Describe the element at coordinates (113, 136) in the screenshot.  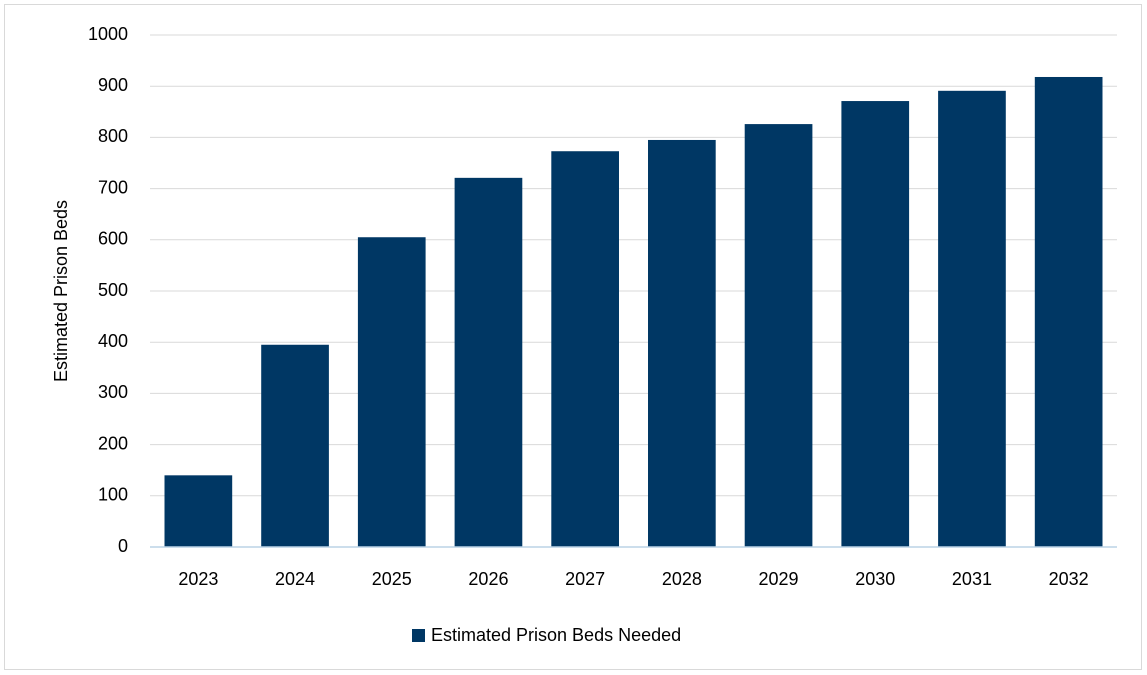
I see `y-tick-label: 800` at that location.